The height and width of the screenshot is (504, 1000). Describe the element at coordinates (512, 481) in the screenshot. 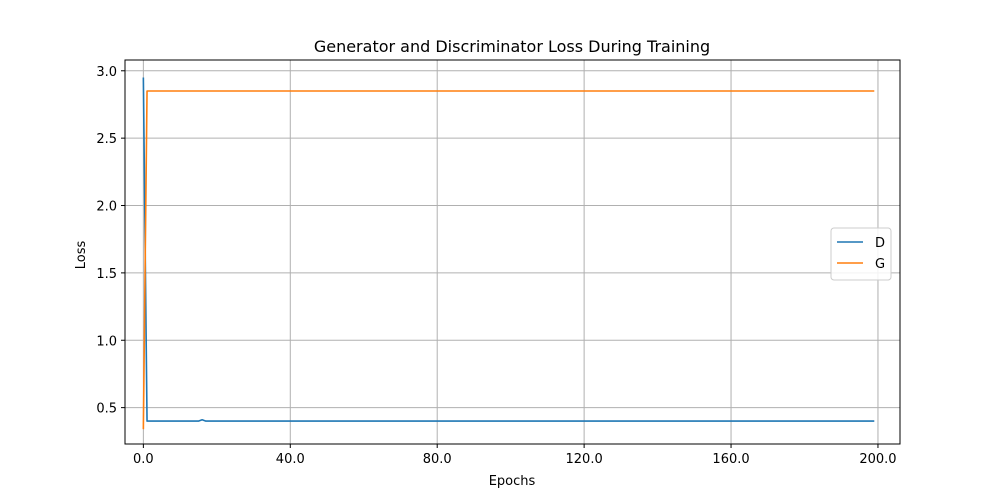

I see `x-axis-label: Epochs` at that location.